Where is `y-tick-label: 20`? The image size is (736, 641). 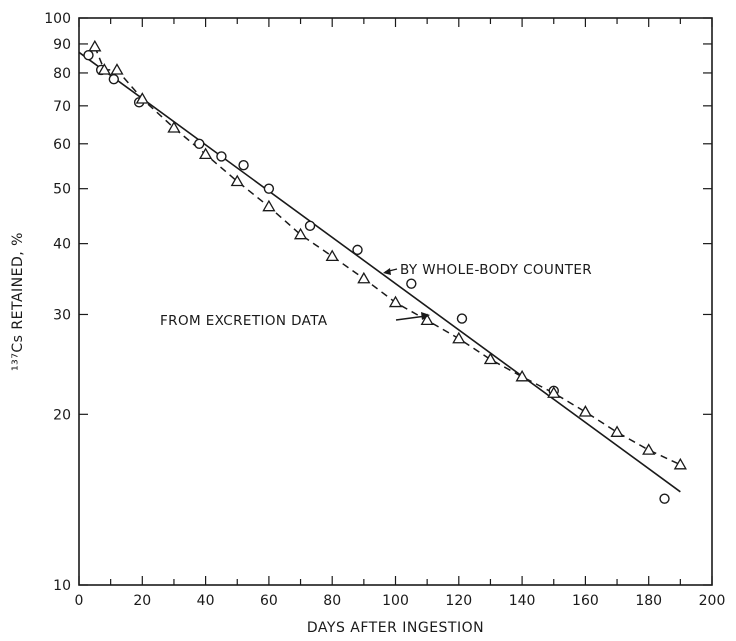
y-tick-label: 20 is located at coordinates (62, 415).